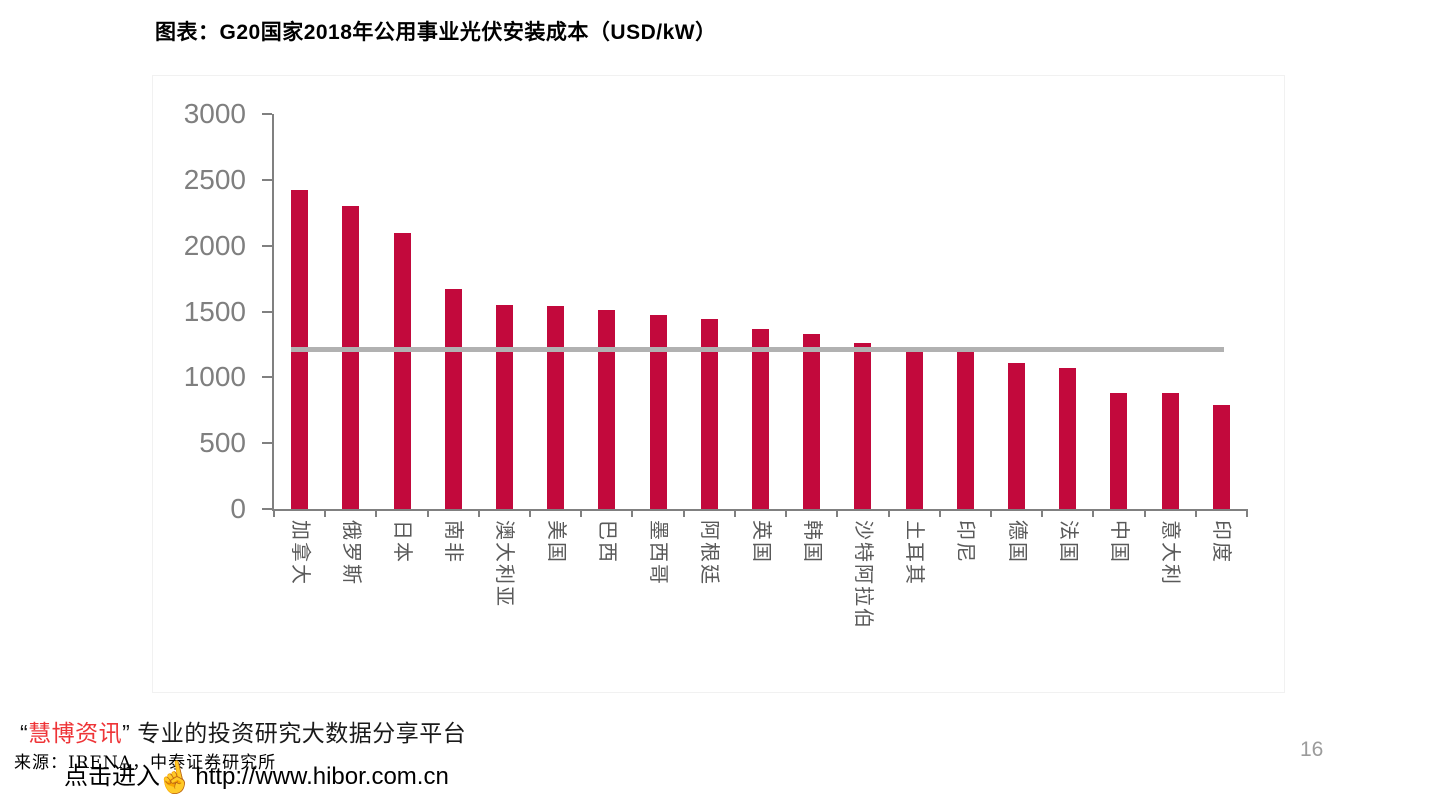 The height and width of the screenshot is (800, 1440). What do you see at coordinates (1016, 542) in the screenshot?
I see `category-label: 德国` at bounding box center [1016, 542].